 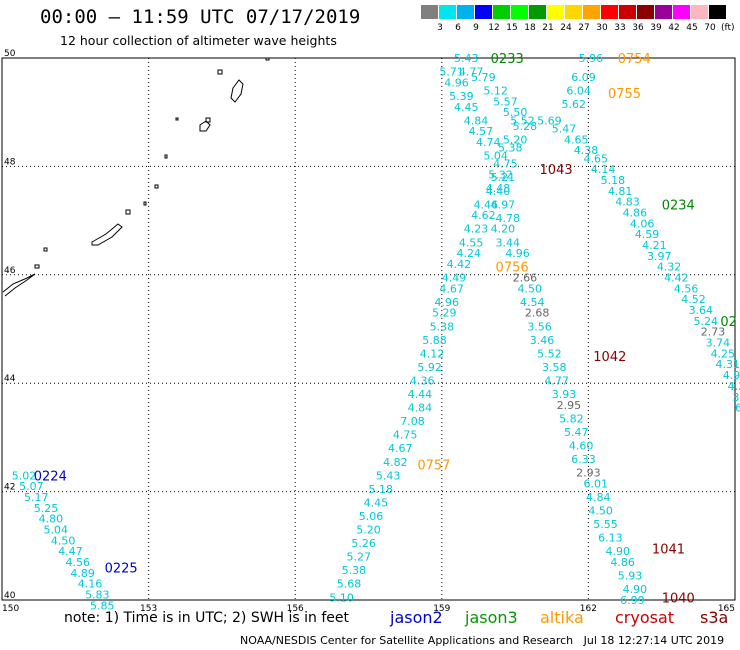 What do you see at coordinates (494, 28) in the screenshot?
I see `legend-label: 12` at bounding box center [494, 28].